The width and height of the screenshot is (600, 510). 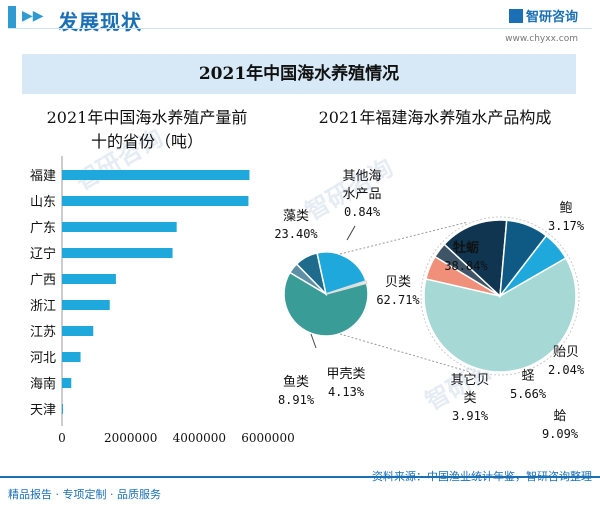 I want to click on bar-category-label: 海南, so click(x=43, y=384).